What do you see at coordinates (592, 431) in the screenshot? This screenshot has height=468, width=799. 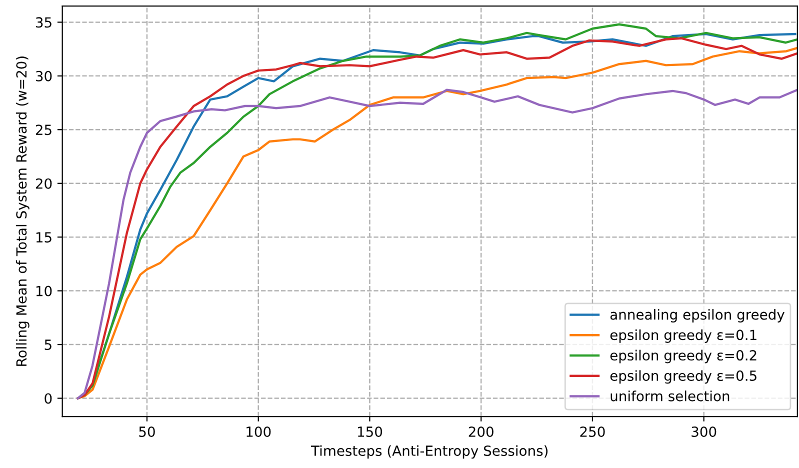 I see `x-tick-label: 250` at bounding box center [592, 431].